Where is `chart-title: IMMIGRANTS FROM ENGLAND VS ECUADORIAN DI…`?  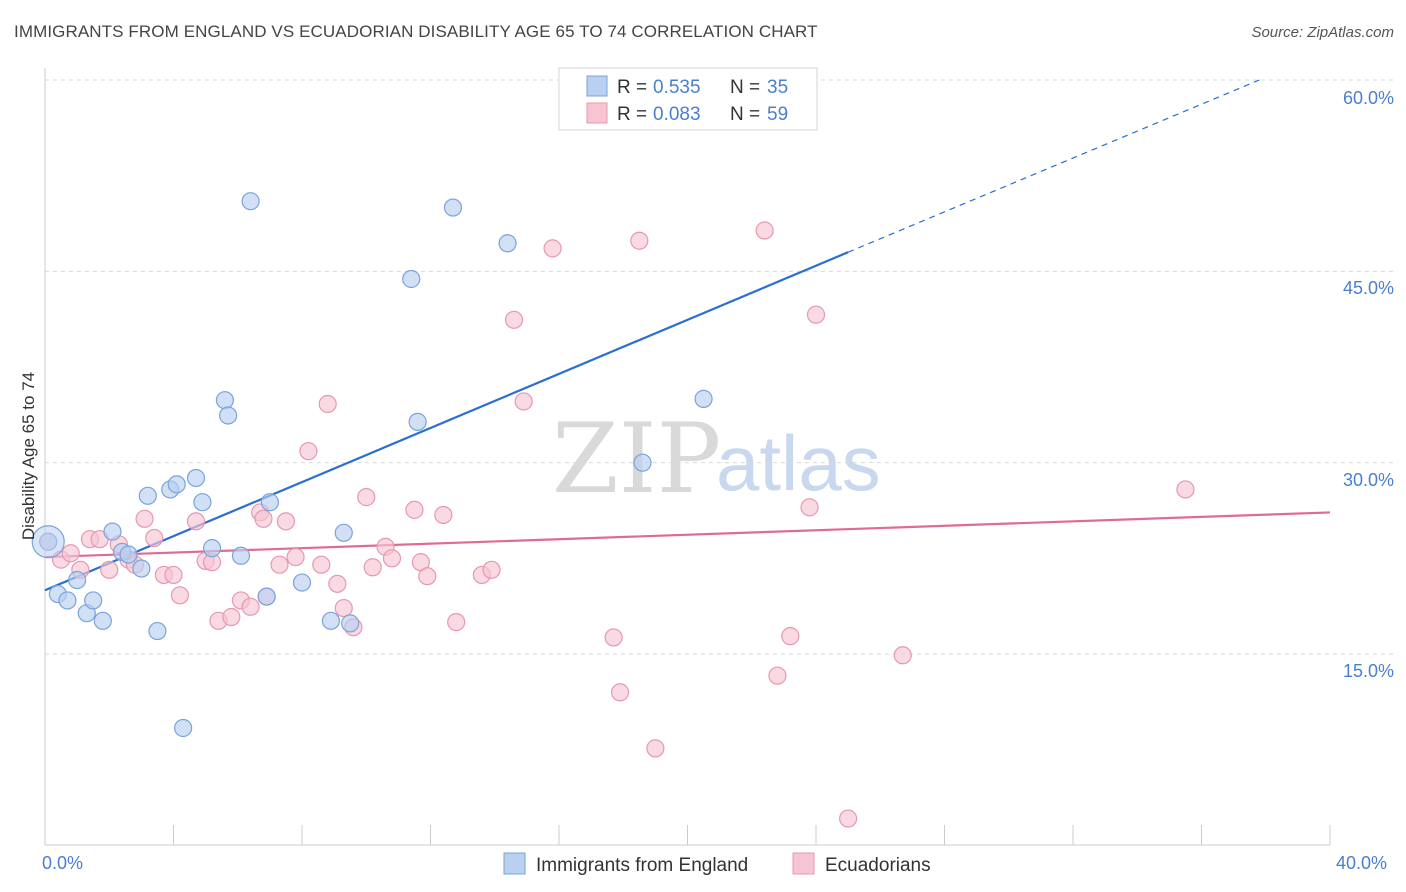
chart-title: IMMIGRANTS FROM ENGLAND VS ECUADORIAN DI… is located at coordinates (416, 31).